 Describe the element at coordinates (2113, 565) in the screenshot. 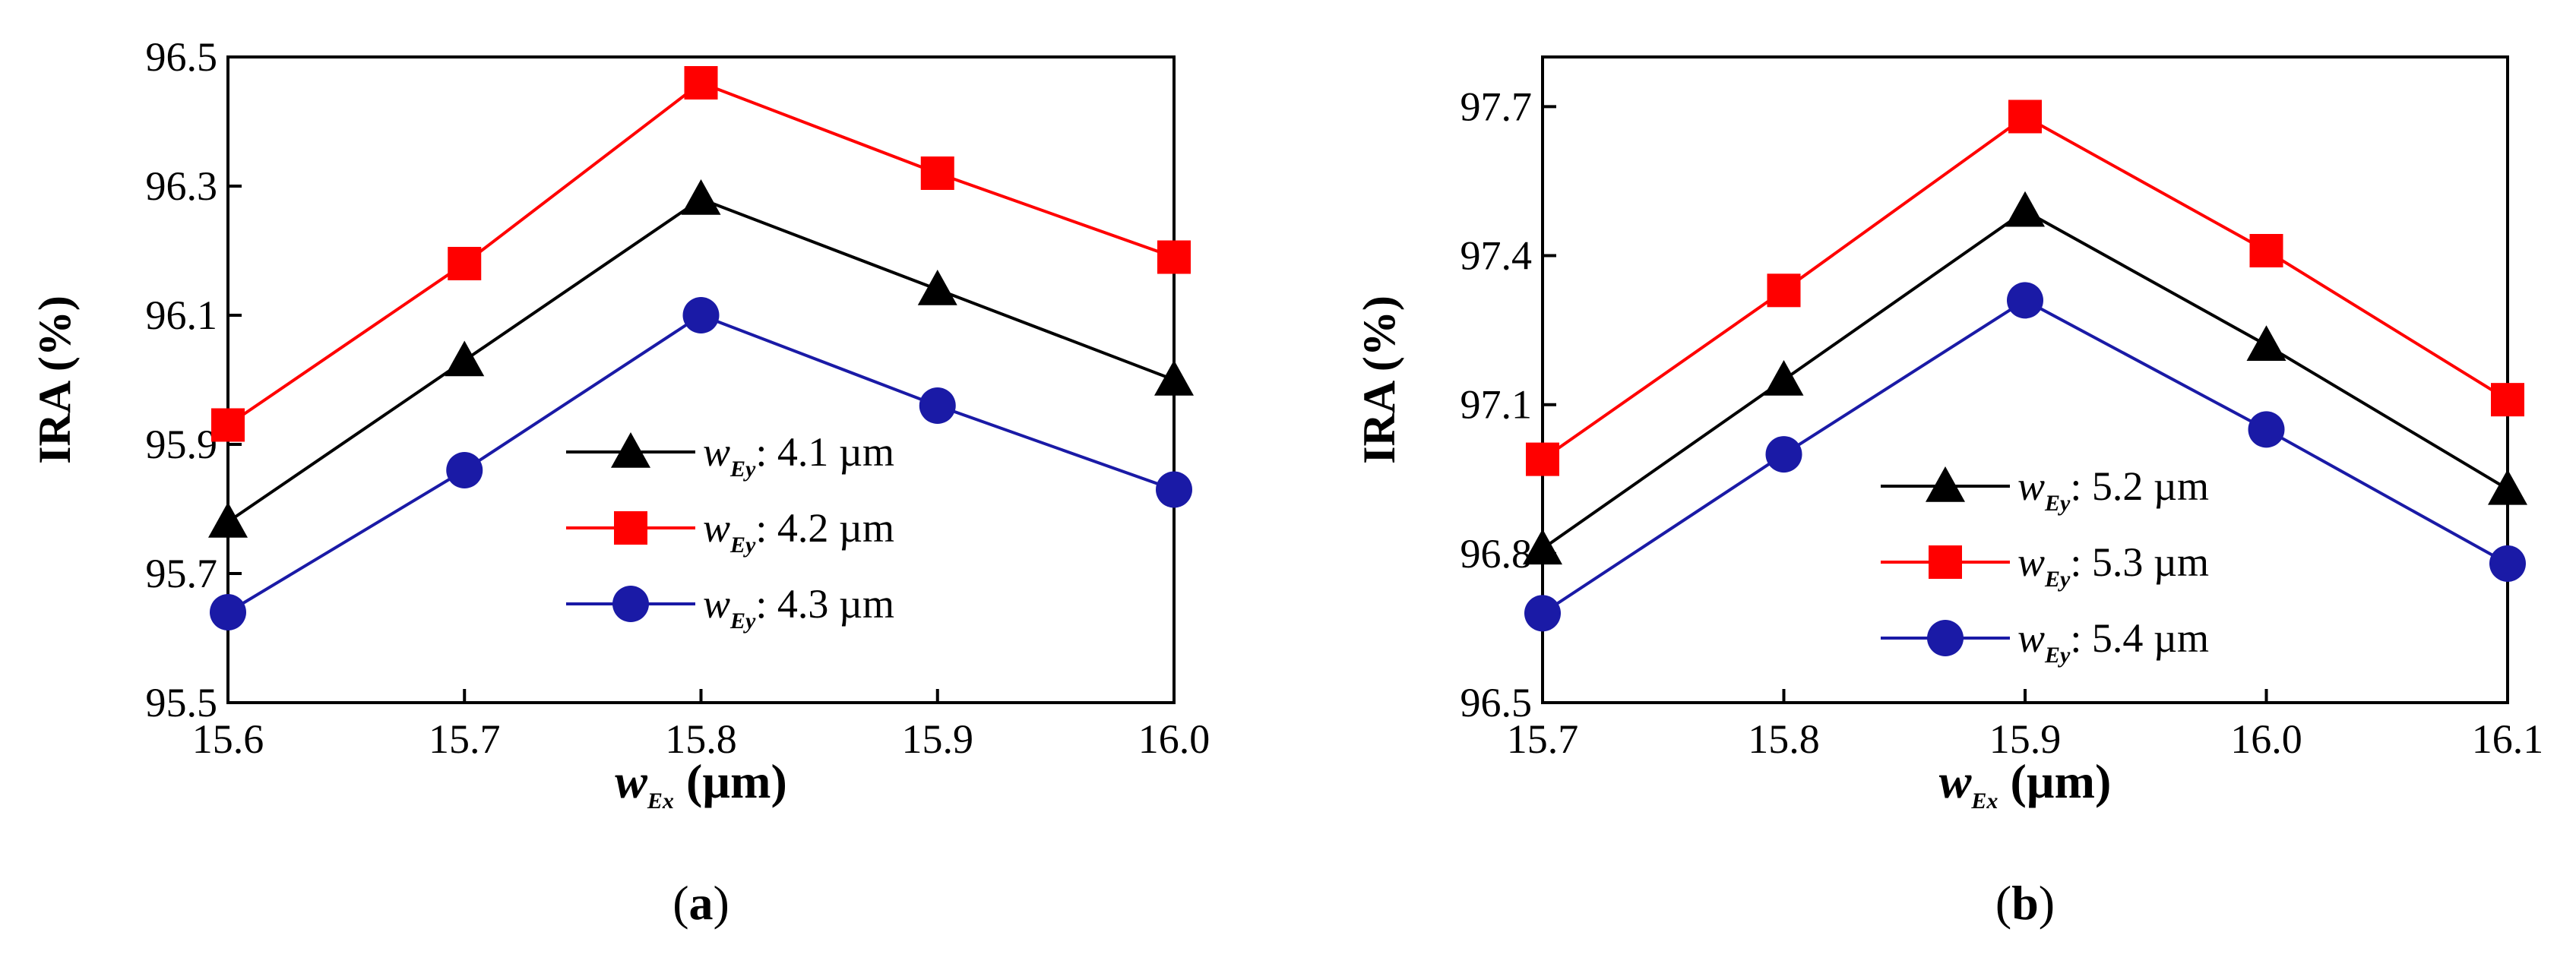

I see `legend-entry: wEy: 5.3 µm` at that location.